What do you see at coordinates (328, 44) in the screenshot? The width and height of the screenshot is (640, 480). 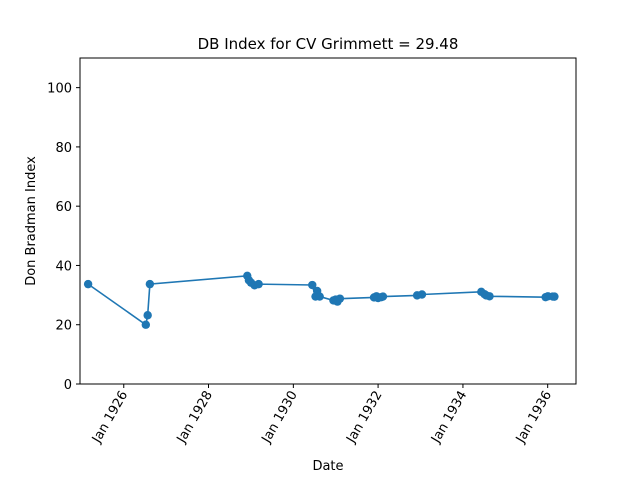 I see `chart-title: DB Index for CV Grimmett = 29.48` at bounding box center [328, 44].